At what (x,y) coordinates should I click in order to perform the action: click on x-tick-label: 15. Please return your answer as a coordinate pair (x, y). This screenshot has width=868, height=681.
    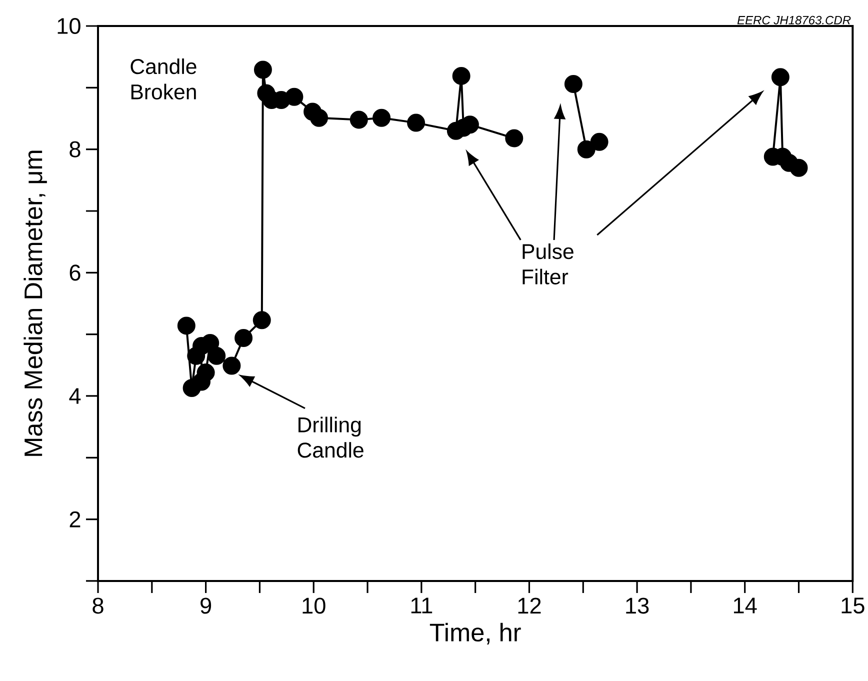
    Looking at the image, I should click on (853, 606).